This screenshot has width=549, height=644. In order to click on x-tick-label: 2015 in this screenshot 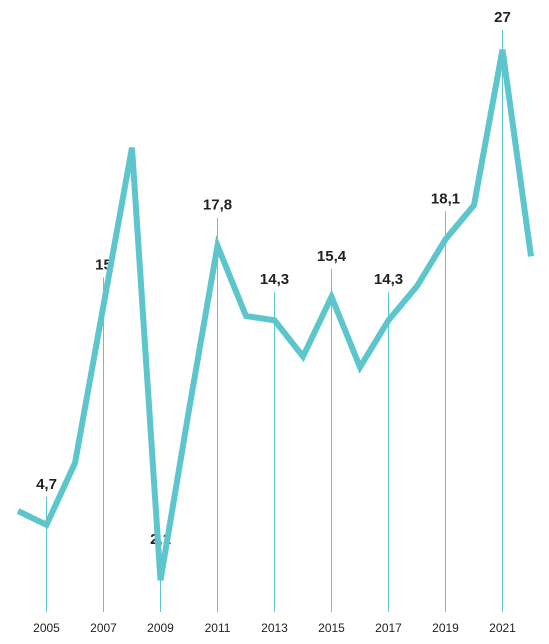, I will do `click(331, 628)`.